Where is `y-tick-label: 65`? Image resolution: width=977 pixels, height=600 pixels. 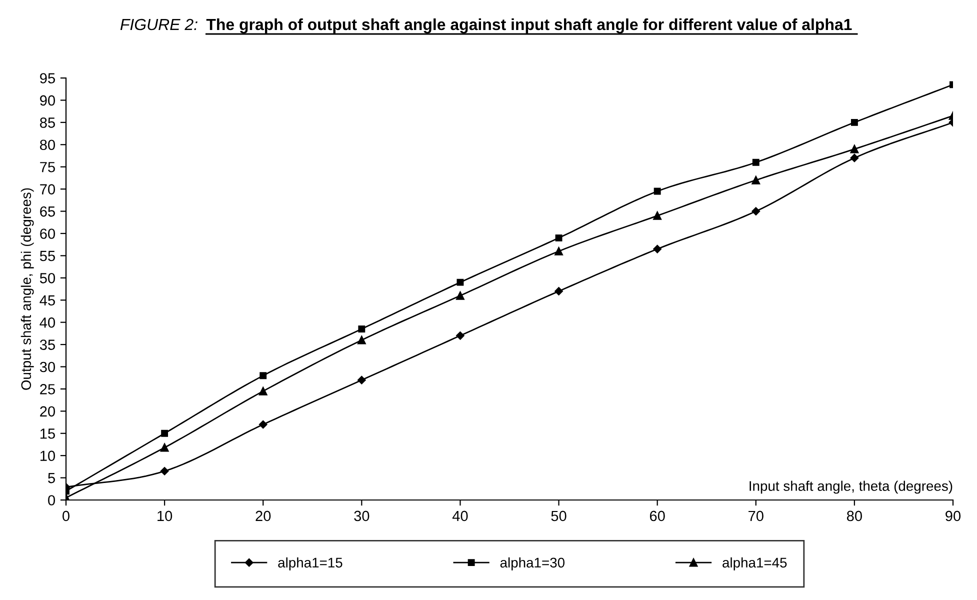
y-tick-label: 65 is located at coordinates (47, 211).